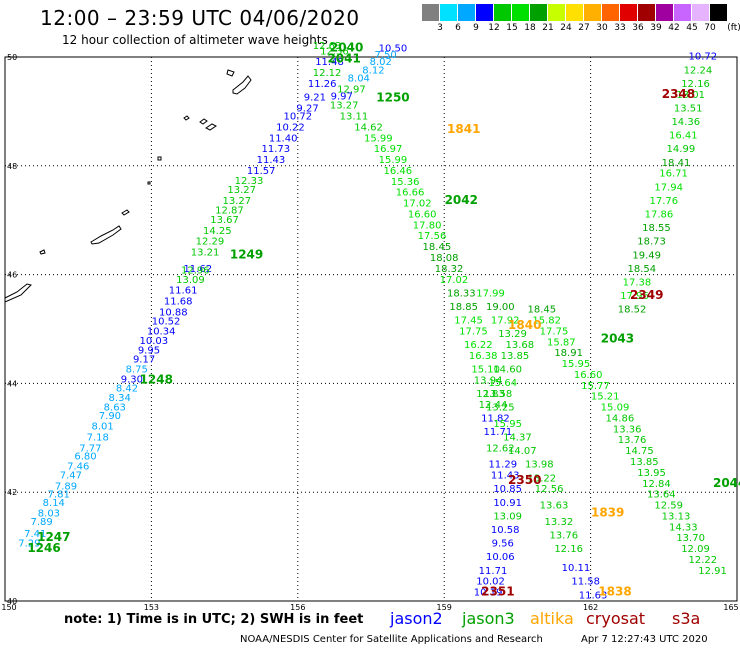  What do you see at coordinates (485, 370) in the screenshot?
I see `wave-height-value: 15.10` at bounding box center [485, 370].